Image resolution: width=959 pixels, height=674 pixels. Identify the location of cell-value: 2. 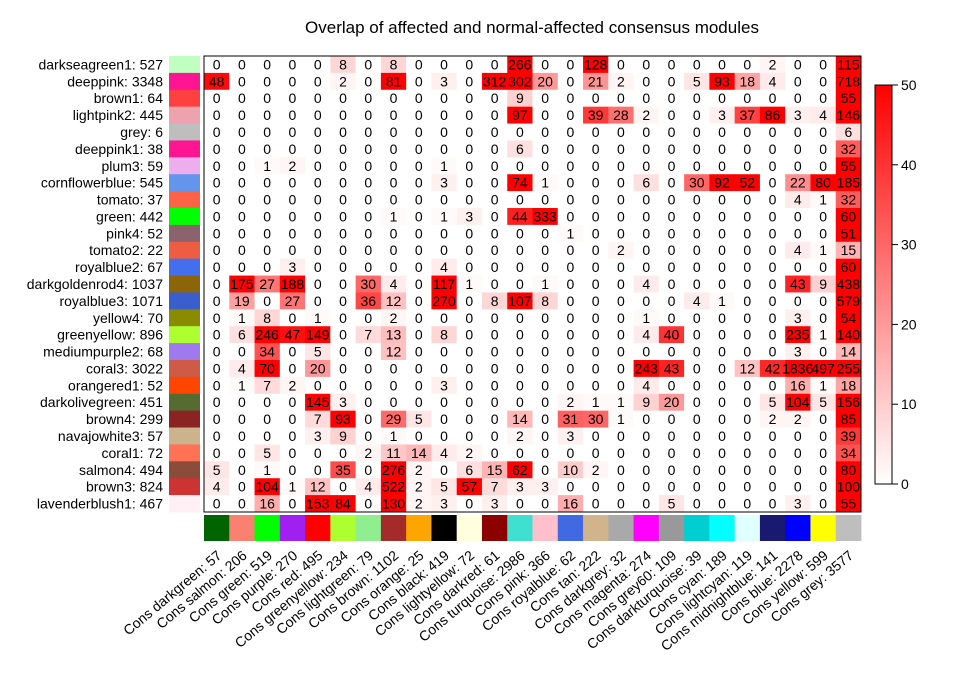
(419, 487).